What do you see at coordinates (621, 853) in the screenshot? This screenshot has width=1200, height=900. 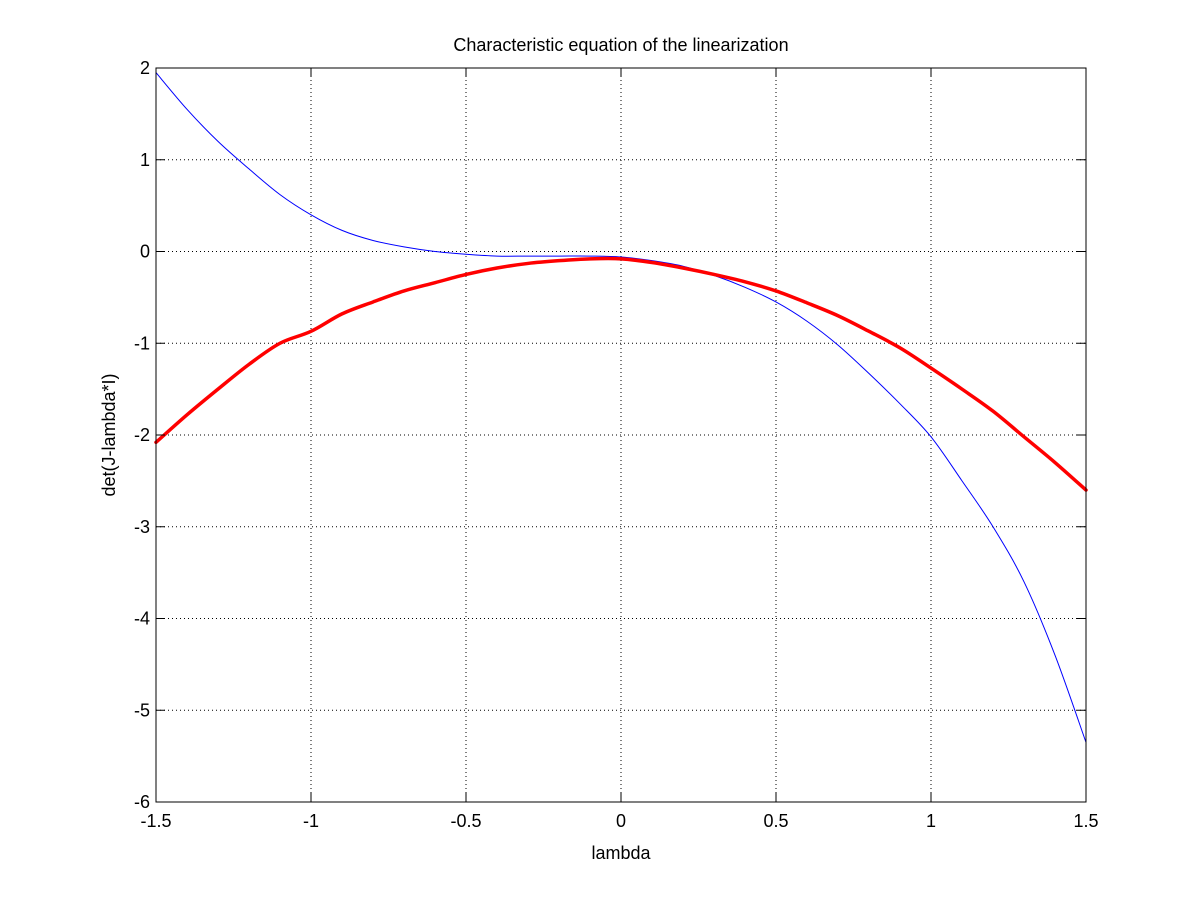 I see `x-axis-label: lambda` at bounding box center [621, 853].